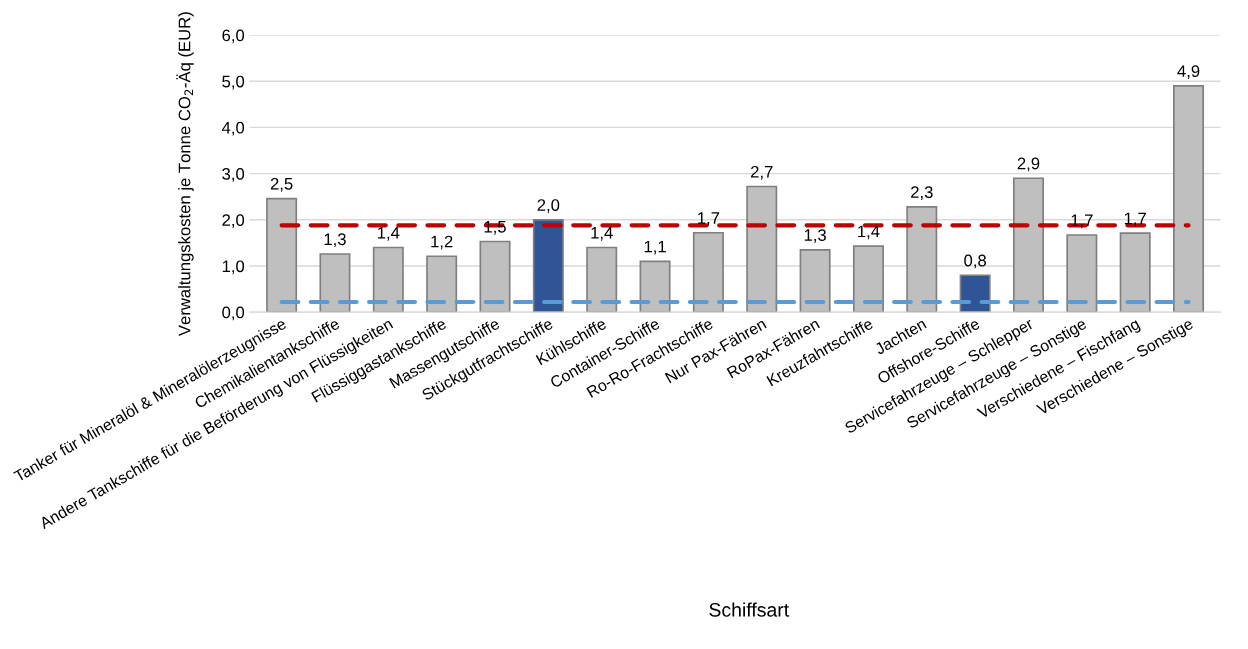  Describe the element at coordinates (1188, 72) in the screenshot. I see `data-label: 4,9` at that location.